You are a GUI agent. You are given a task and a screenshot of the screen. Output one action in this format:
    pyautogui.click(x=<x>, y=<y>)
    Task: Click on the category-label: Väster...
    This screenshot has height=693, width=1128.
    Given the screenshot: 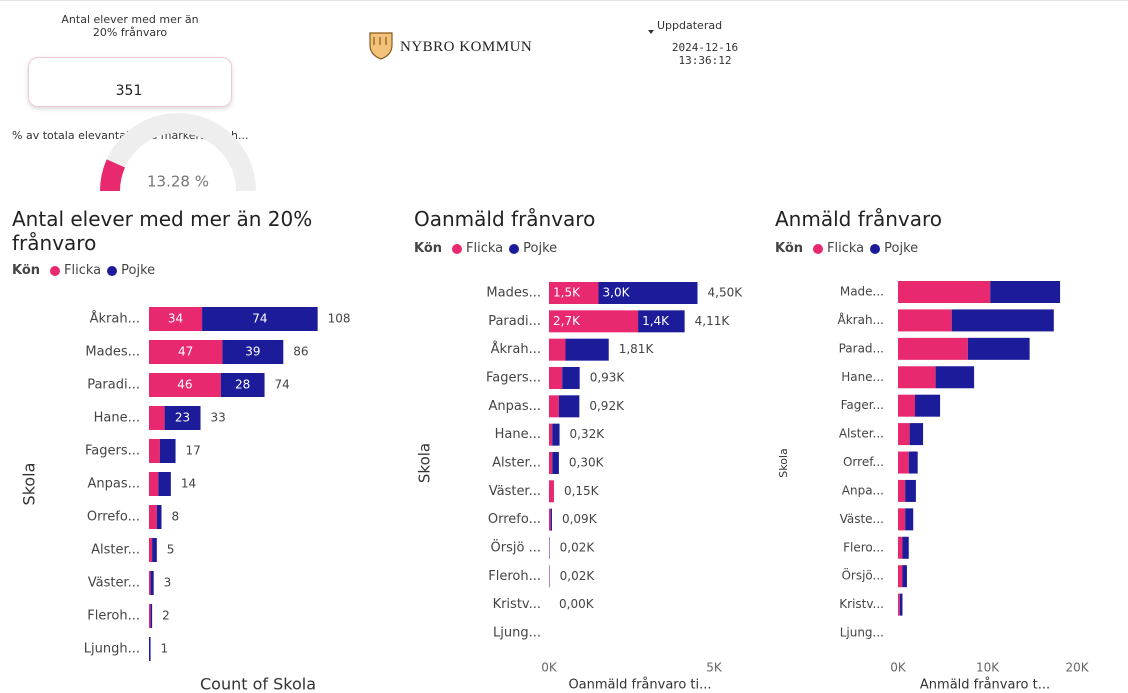 What is the action you would take?
    pyautogui.click(x=114, y=583)
    